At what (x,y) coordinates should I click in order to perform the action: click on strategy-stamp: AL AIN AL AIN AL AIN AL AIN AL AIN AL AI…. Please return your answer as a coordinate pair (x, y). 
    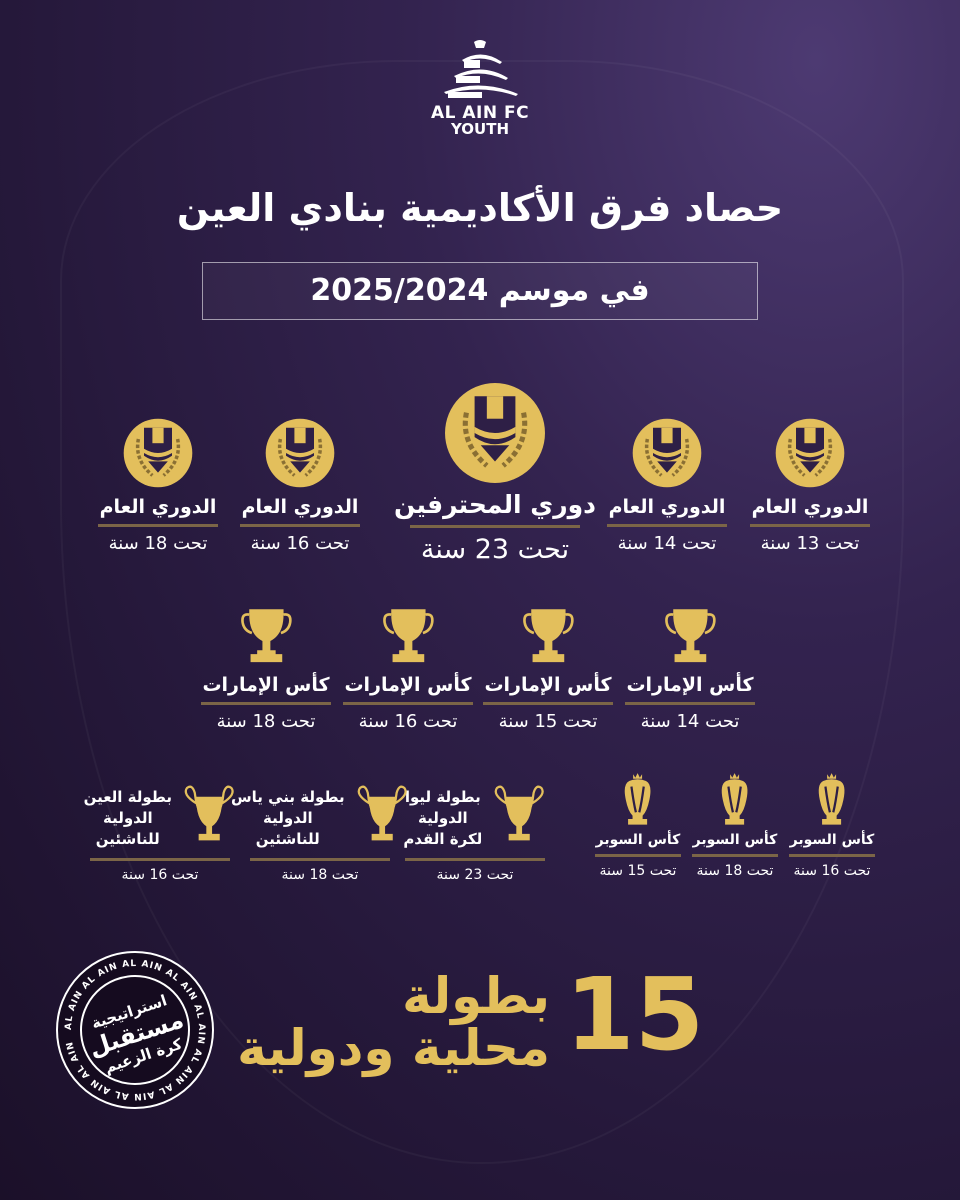
    Looking at the image, I should click on (135, 1030).